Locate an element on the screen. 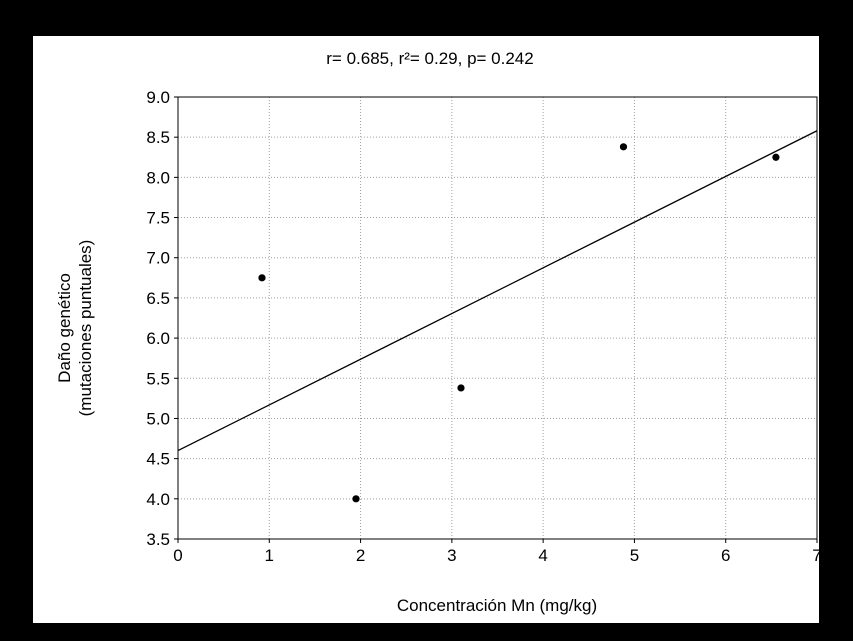  y-tick-label: 4.0 is located at coordinates (158, 499).